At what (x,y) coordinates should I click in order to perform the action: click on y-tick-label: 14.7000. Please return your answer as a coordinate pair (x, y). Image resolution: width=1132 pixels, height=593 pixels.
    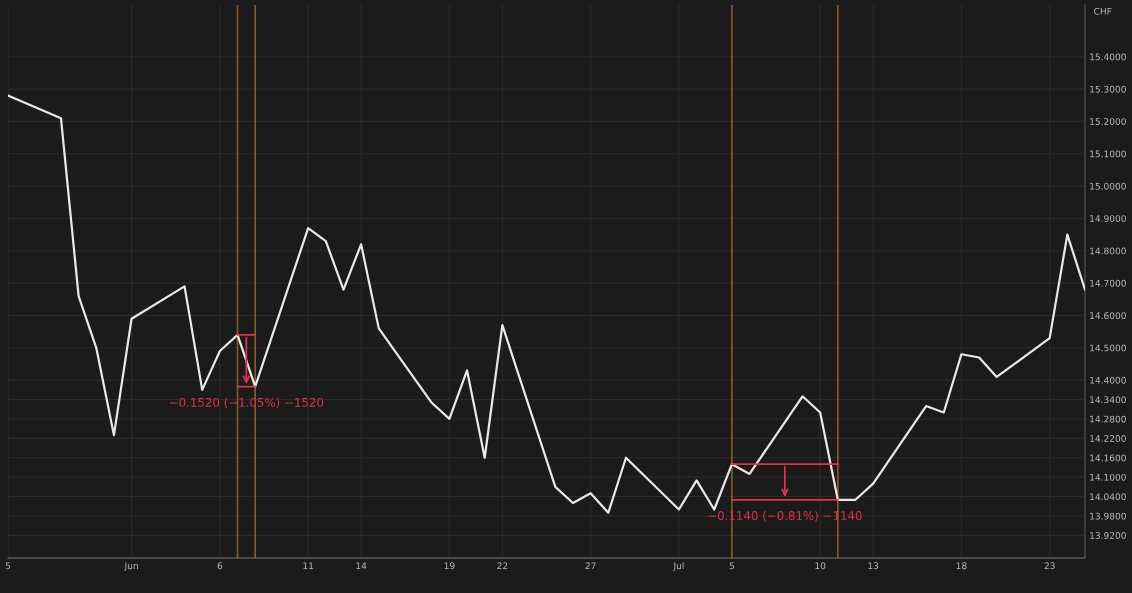
    Looking at the image, I should click on (1108, 283).